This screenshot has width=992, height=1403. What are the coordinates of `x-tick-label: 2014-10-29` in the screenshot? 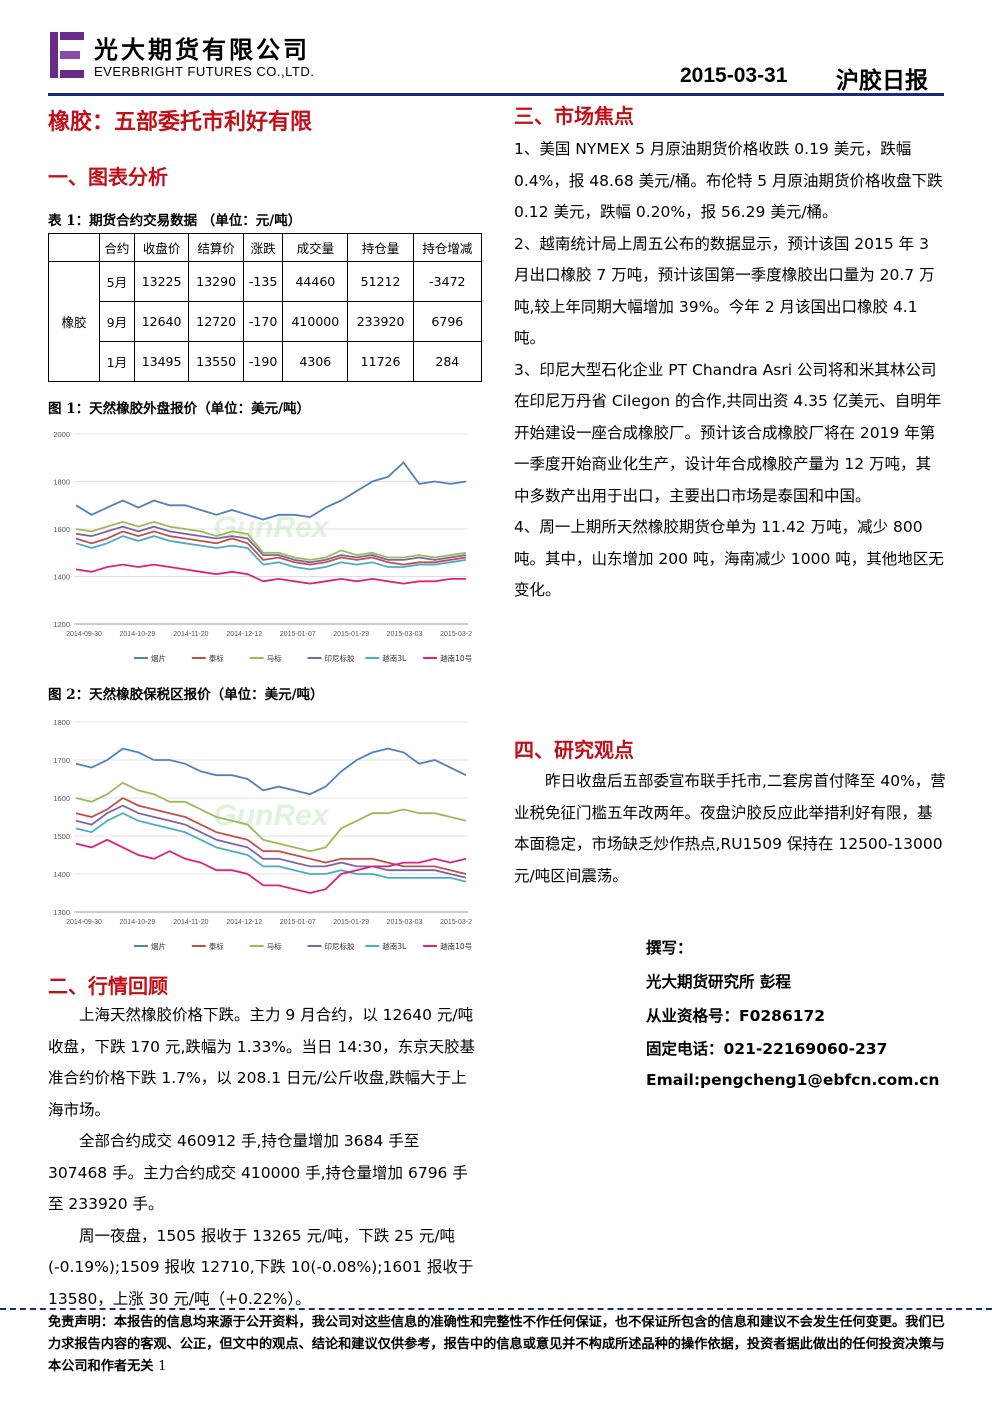 It's located at (138, 922).